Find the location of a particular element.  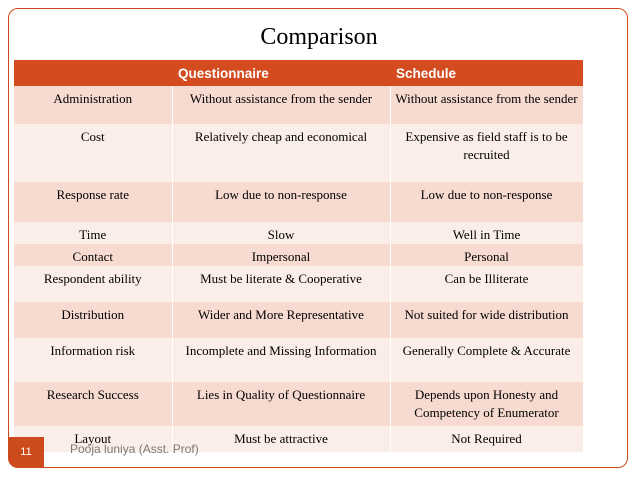

table-cell: Personal is located at coordinates (487, 255).